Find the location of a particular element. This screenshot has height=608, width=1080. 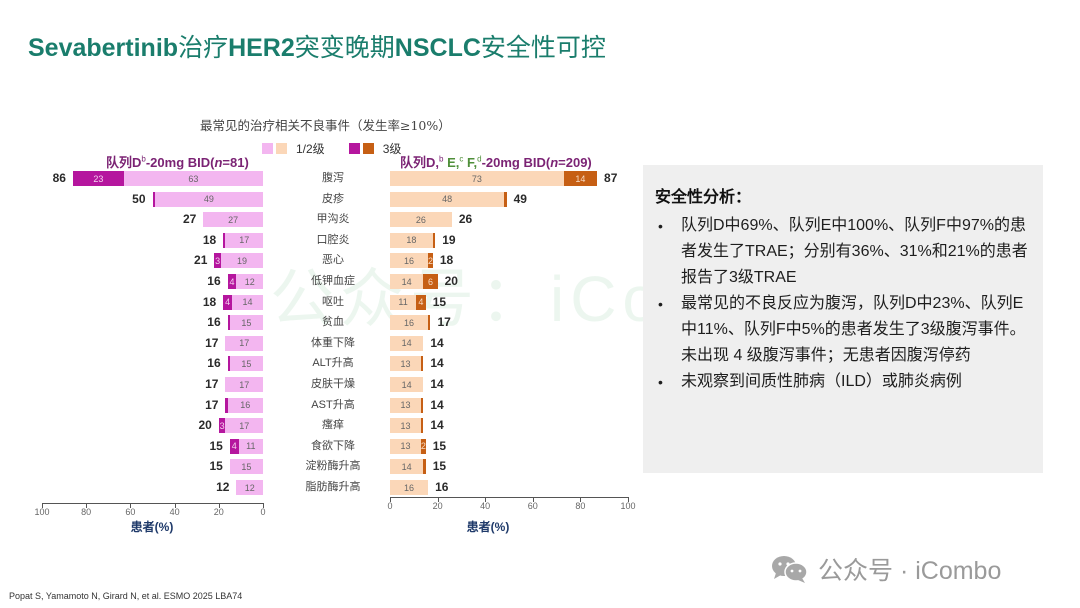

bar-left-grade3: 3 is located at coordinates (222, 426).